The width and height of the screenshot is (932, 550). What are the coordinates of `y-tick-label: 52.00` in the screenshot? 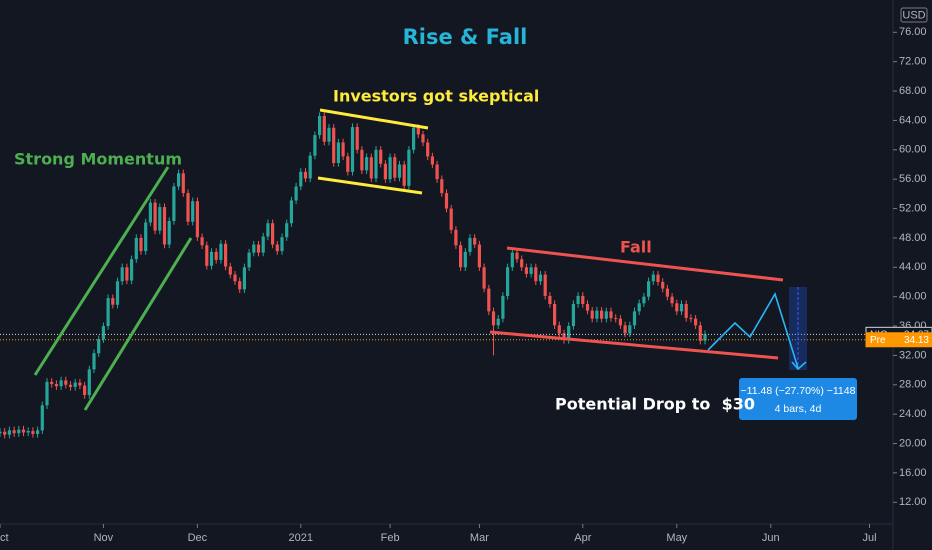 It's located at (913, 208).